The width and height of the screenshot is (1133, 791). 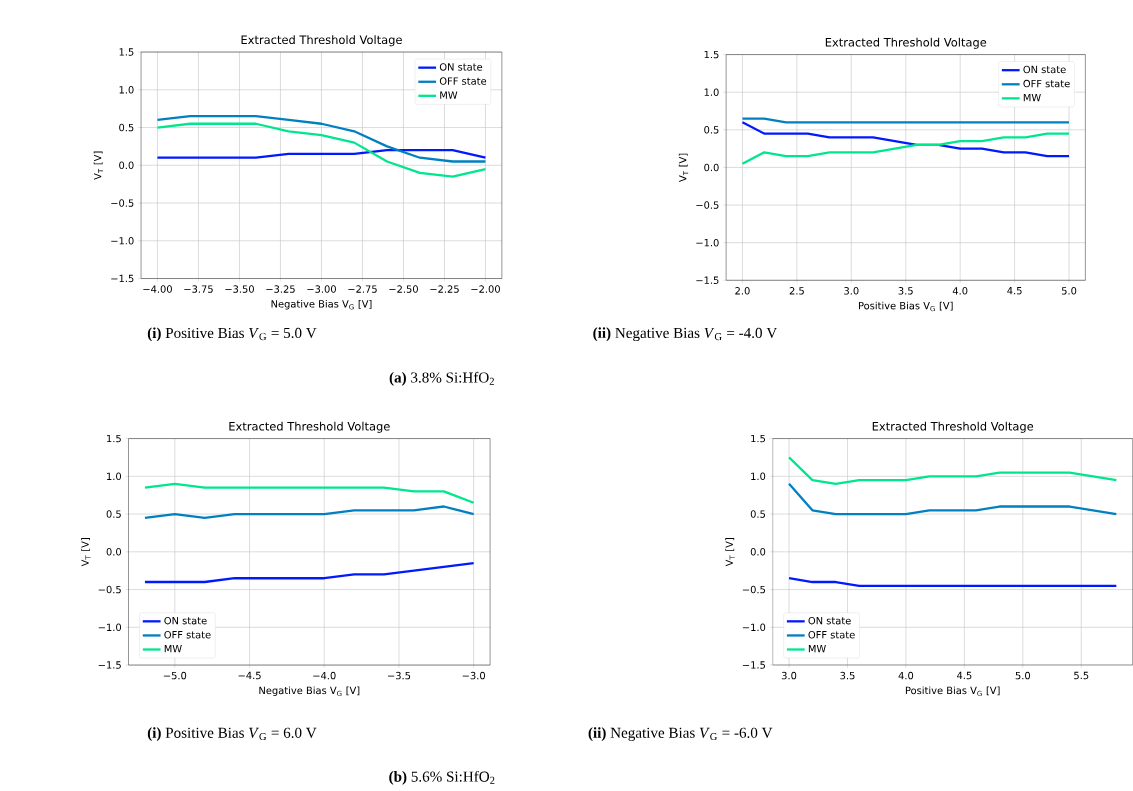 I want to click on text: (i) Positive Bias V$_{G}$ = 5.0 V, so click(x=232, y=334).